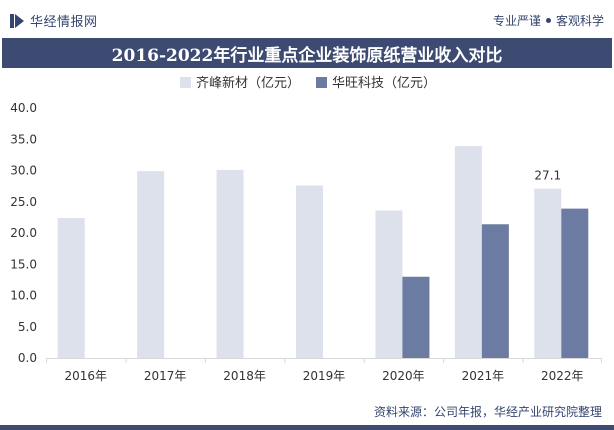  What do you see at coordinates (23, 171) in the screenshot?
I see `y-tick-label: 30.0` at bounding box center [23, 171].